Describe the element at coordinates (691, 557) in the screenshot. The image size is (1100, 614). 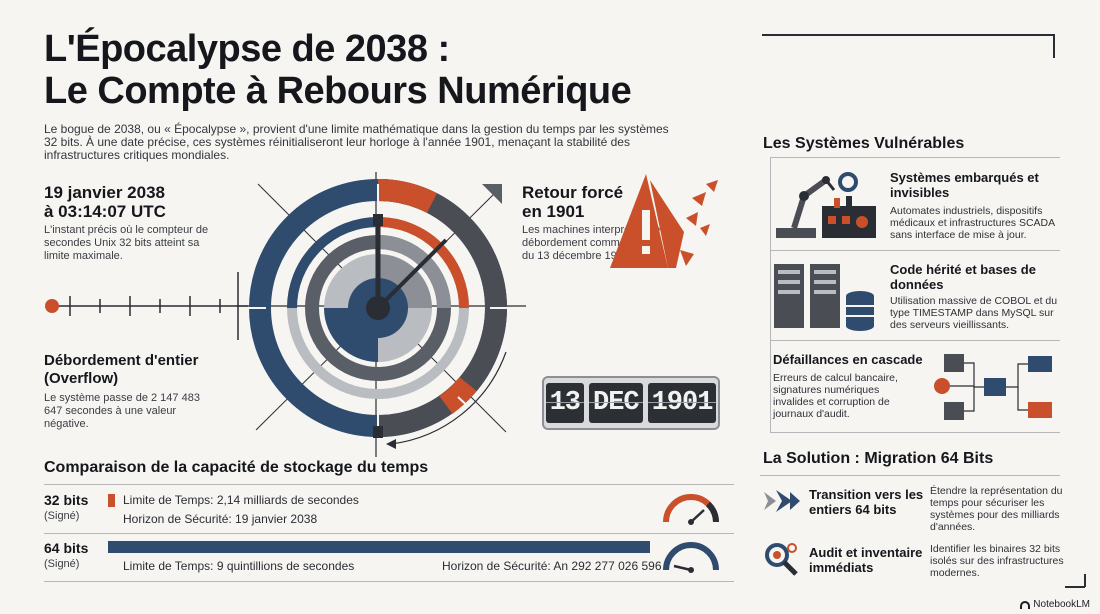
I see `row-64-gauge-icon` at that location.